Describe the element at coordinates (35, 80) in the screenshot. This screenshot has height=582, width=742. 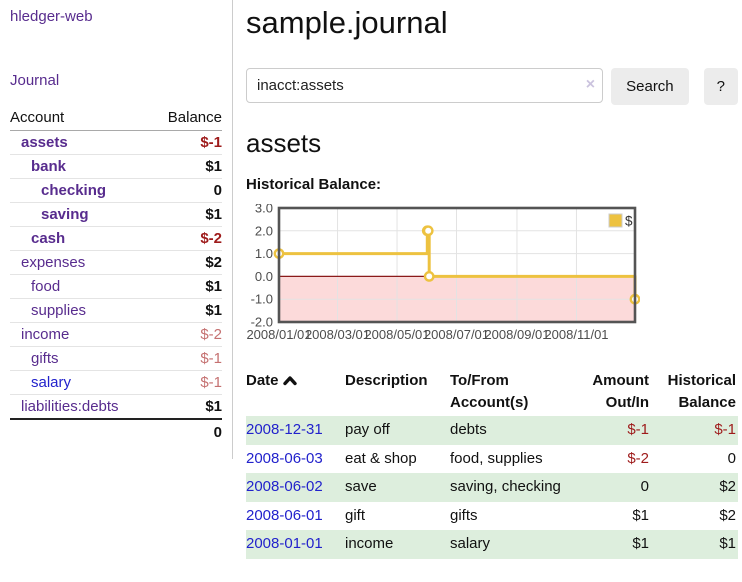
I see `sidebar-item-journal: Journal` at that location.